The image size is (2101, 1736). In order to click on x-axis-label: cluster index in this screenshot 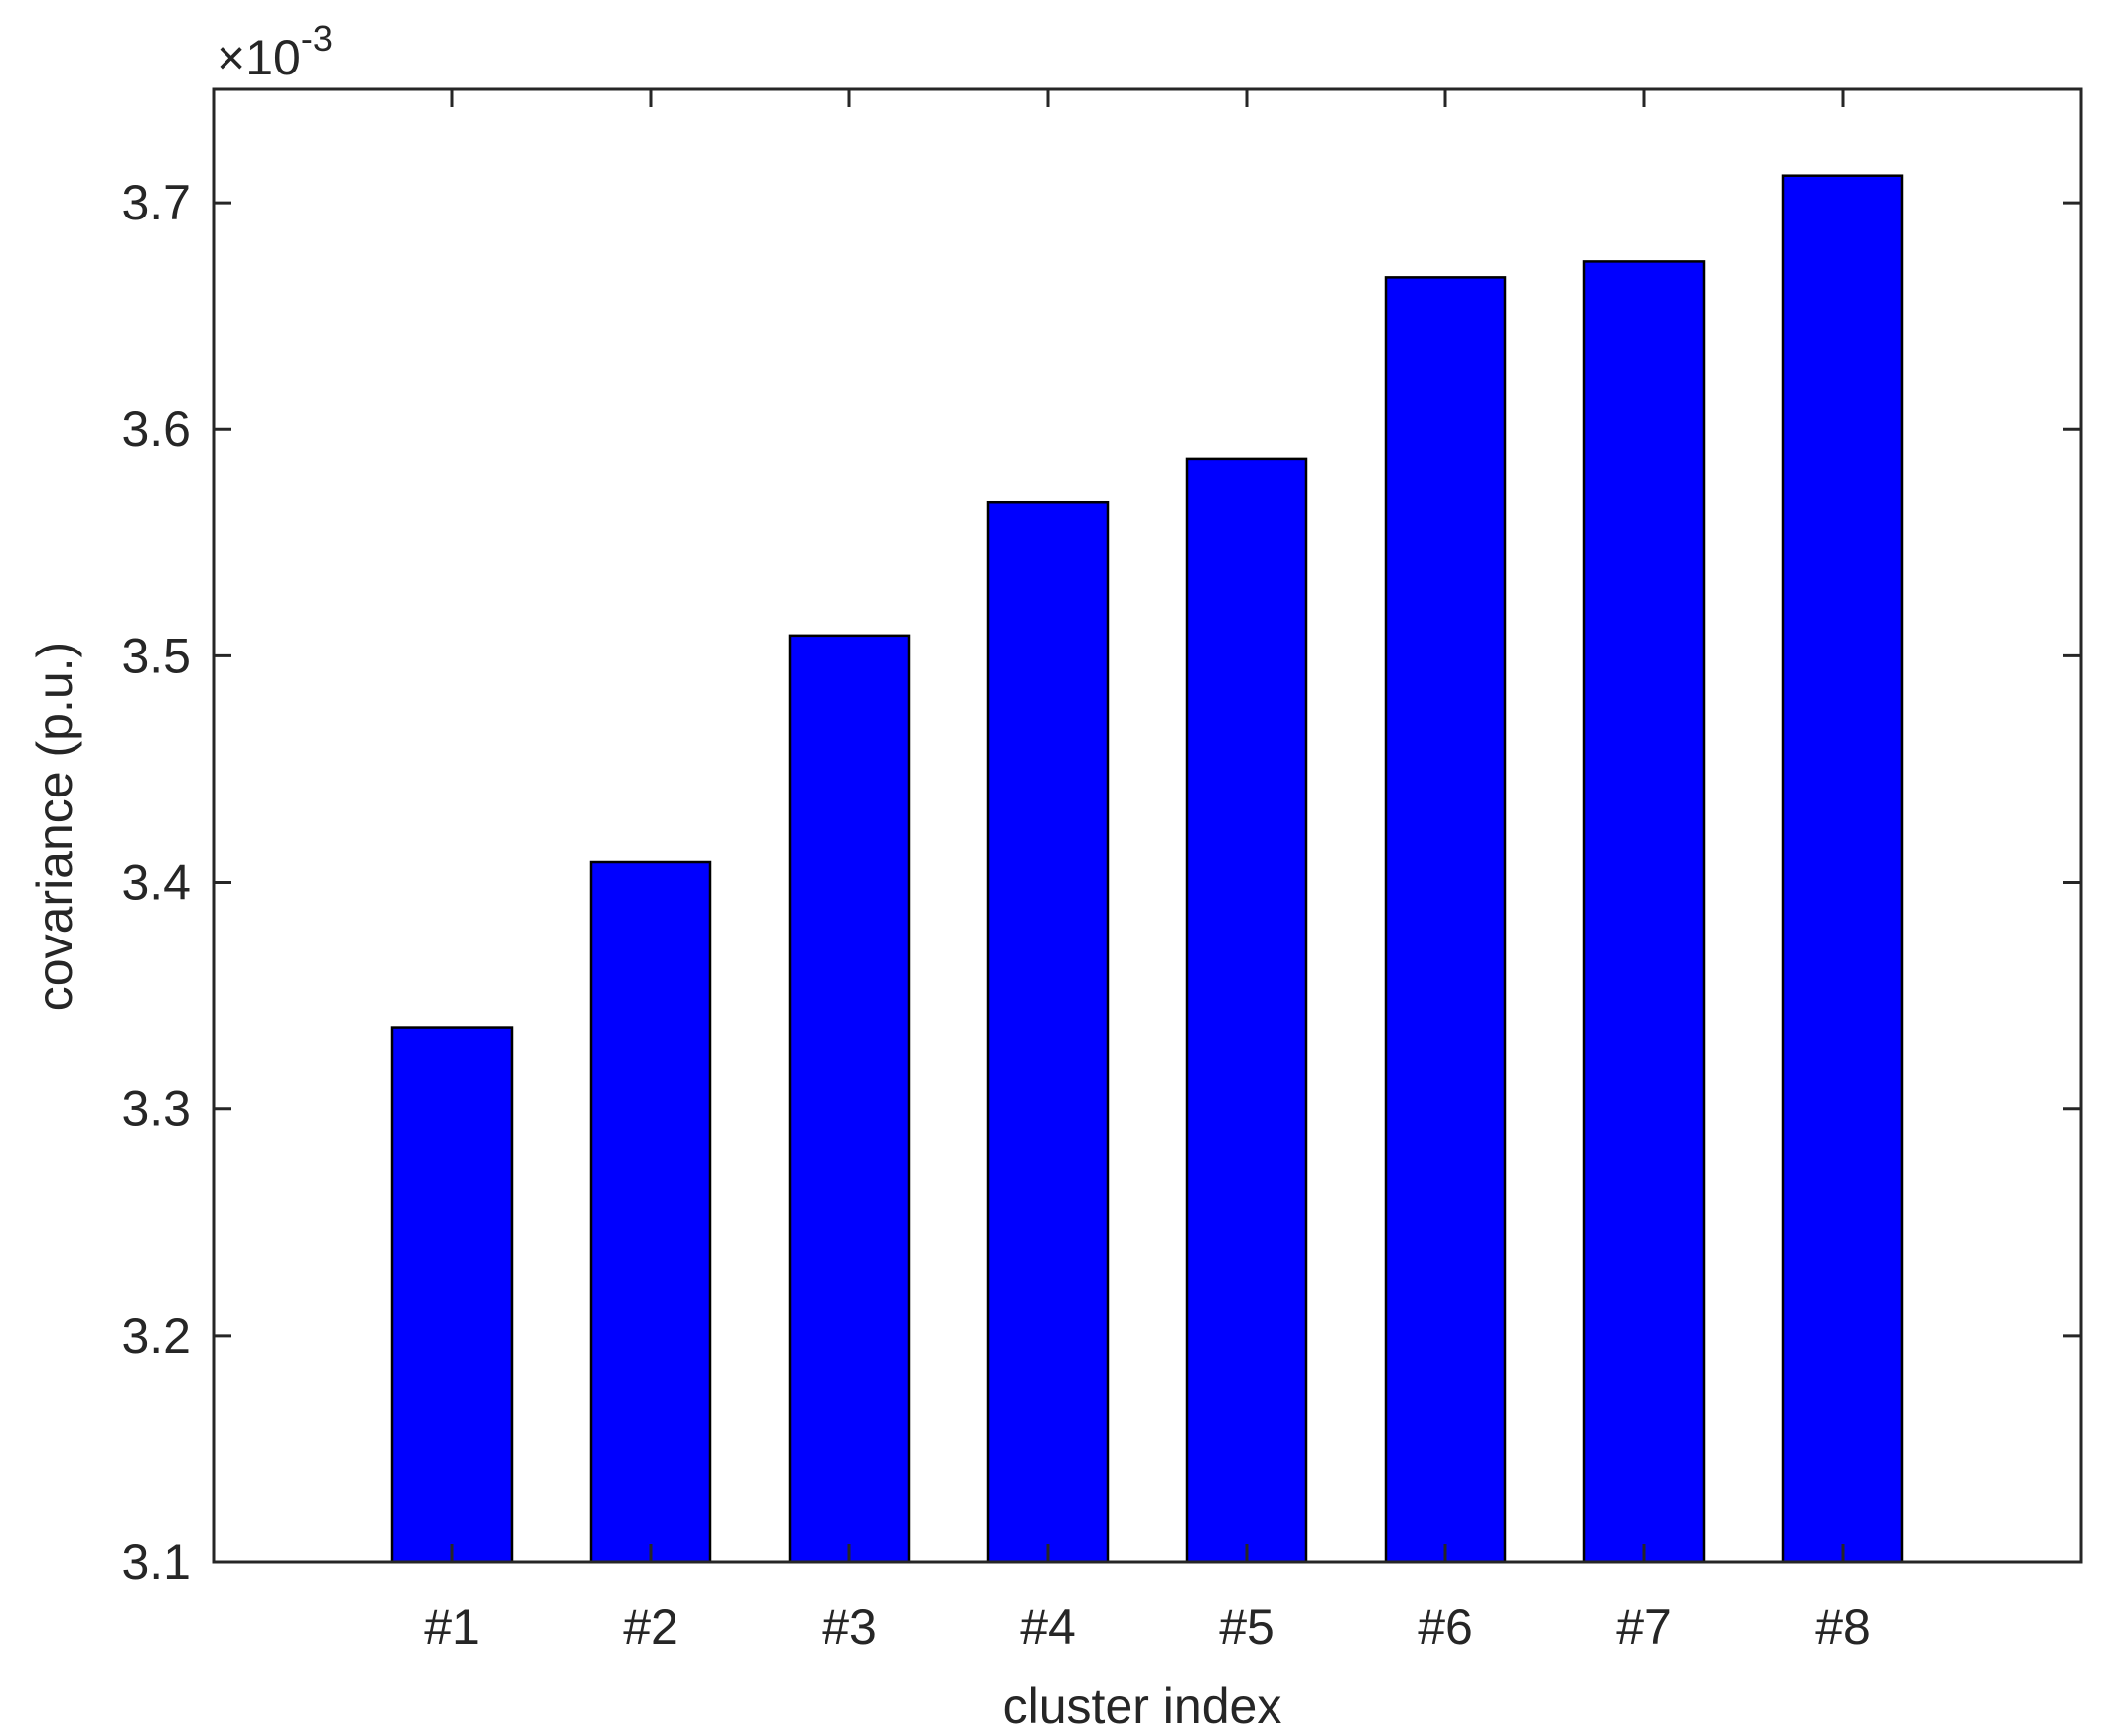, I will do `click(1142, 1706)`.